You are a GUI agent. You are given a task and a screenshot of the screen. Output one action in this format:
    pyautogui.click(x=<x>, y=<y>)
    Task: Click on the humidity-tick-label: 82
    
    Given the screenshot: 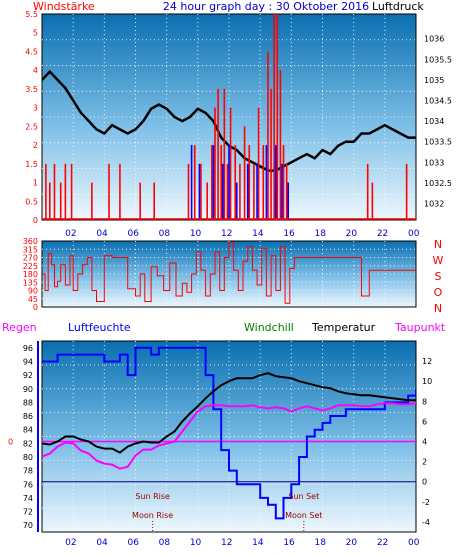 What is the action you would take?
    pyautogui.click(x=28, y=443)
    